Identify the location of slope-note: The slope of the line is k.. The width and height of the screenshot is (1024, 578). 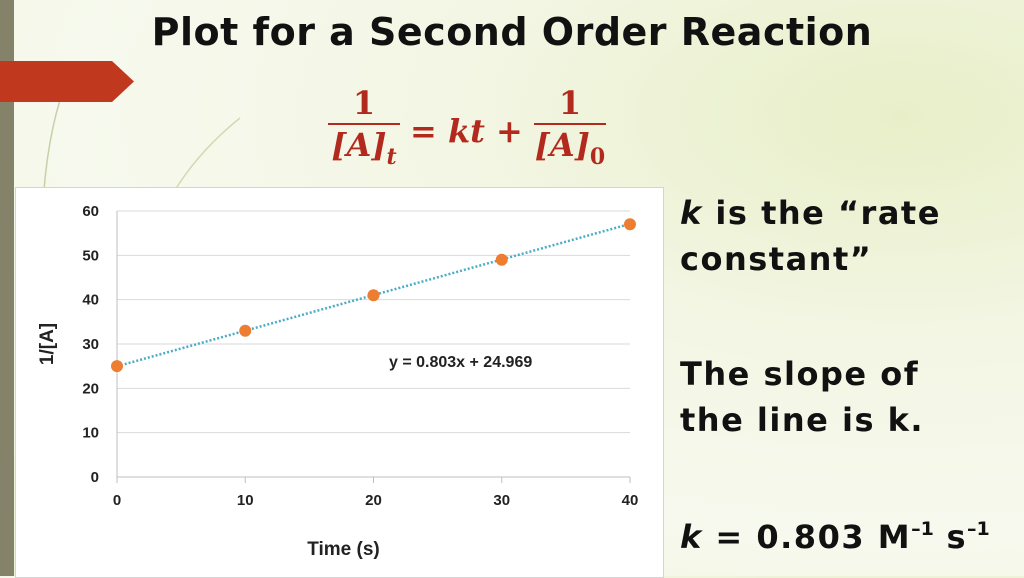
(802, 397).